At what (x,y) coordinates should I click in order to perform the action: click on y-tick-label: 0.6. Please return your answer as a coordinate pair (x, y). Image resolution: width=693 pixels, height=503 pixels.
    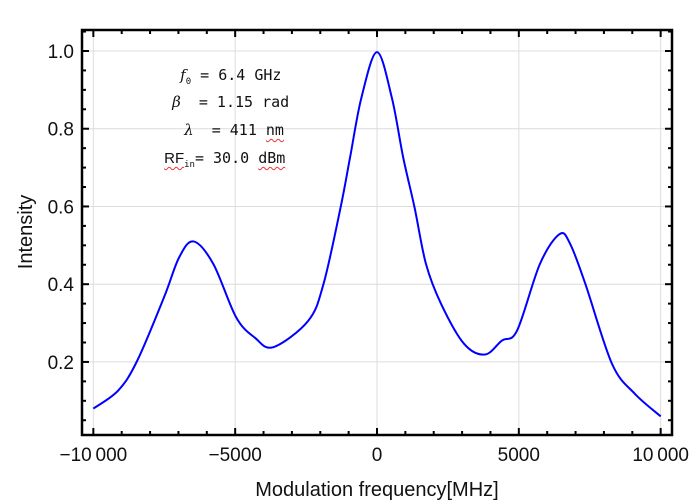
    Looking at the image, I should click on (61, 207).